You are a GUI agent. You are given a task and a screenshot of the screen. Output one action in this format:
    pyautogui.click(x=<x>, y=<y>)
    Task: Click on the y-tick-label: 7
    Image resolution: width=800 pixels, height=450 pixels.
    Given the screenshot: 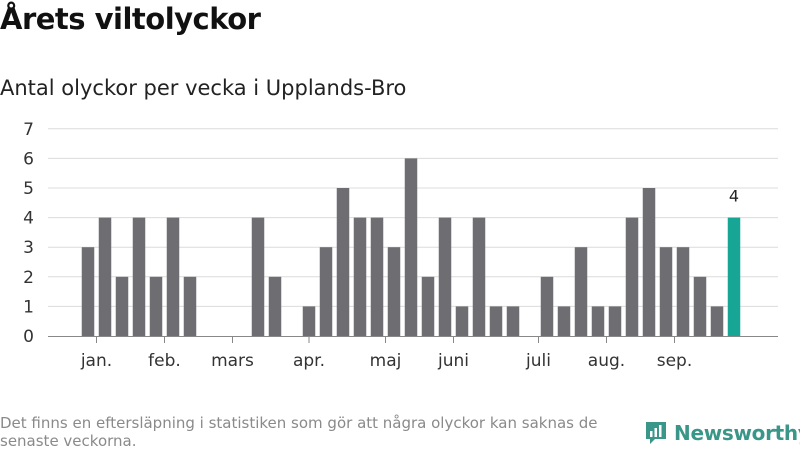 What is the action you would take?
    pyautogui.click(x=28, y=130)
    